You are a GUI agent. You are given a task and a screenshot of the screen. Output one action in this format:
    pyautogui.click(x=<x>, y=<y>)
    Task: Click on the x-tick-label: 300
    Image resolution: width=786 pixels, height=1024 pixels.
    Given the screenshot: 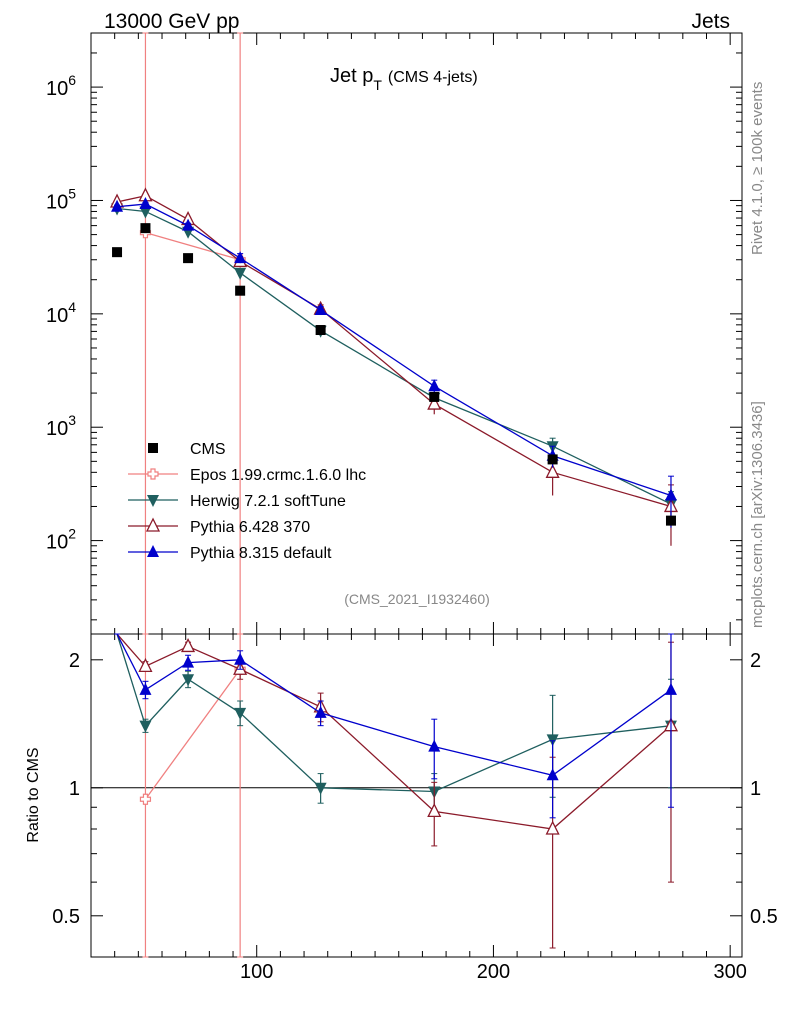 What is the action you would take?
    pyautogui.click(x=729, y=972)
    